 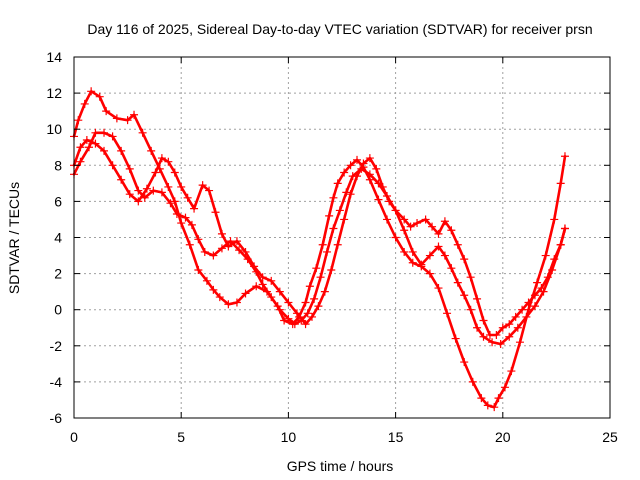 What do you see at coordinates (58, 274) in the screenshot?
I see `y-tick-label: 2` at bounding box center [58, 274].